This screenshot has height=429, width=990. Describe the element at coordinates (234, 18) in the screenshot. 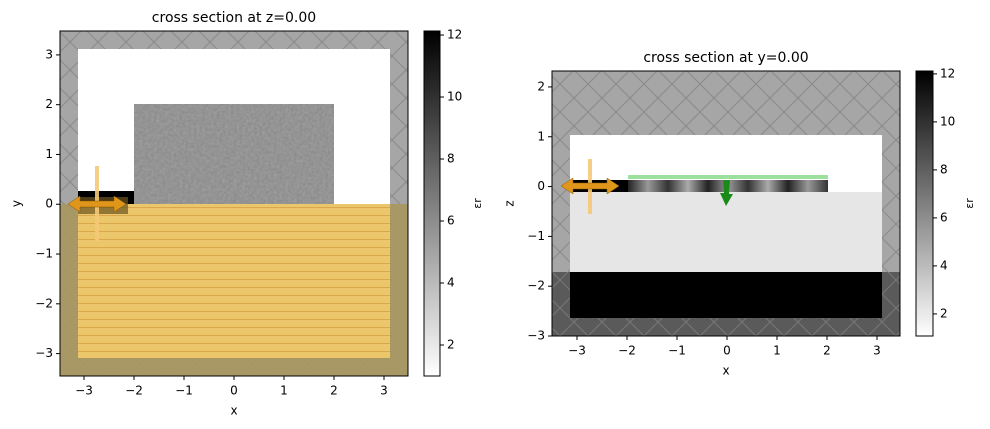

I see `chart-title: cross section at z=0.00` at that location.